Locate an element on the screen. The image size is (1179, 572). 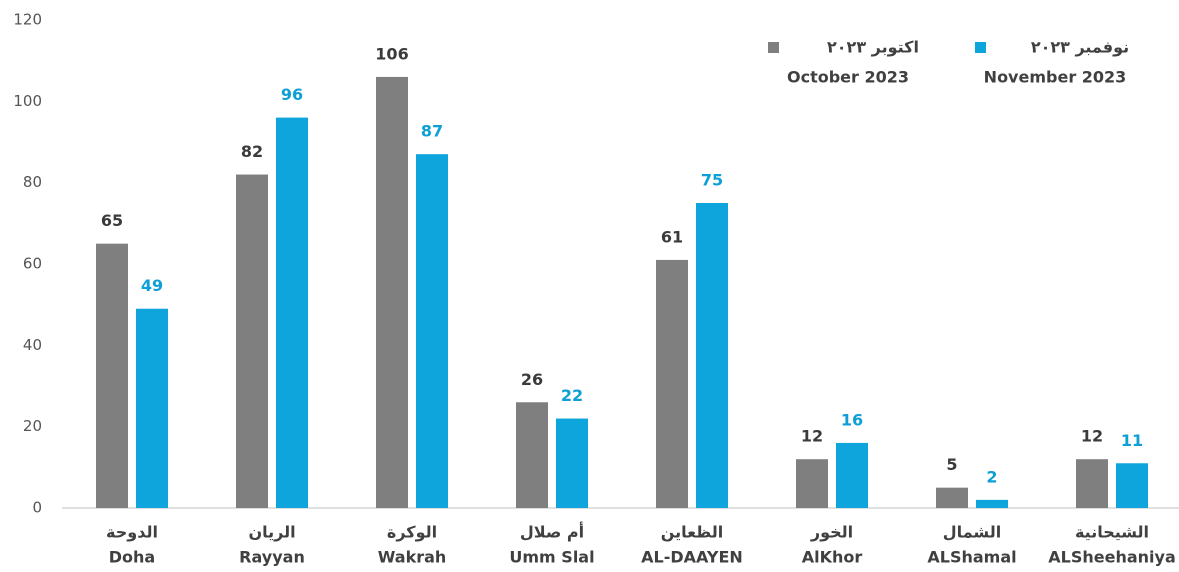
x-tick-label-ar: الخور is located at coordinates (831, 532).